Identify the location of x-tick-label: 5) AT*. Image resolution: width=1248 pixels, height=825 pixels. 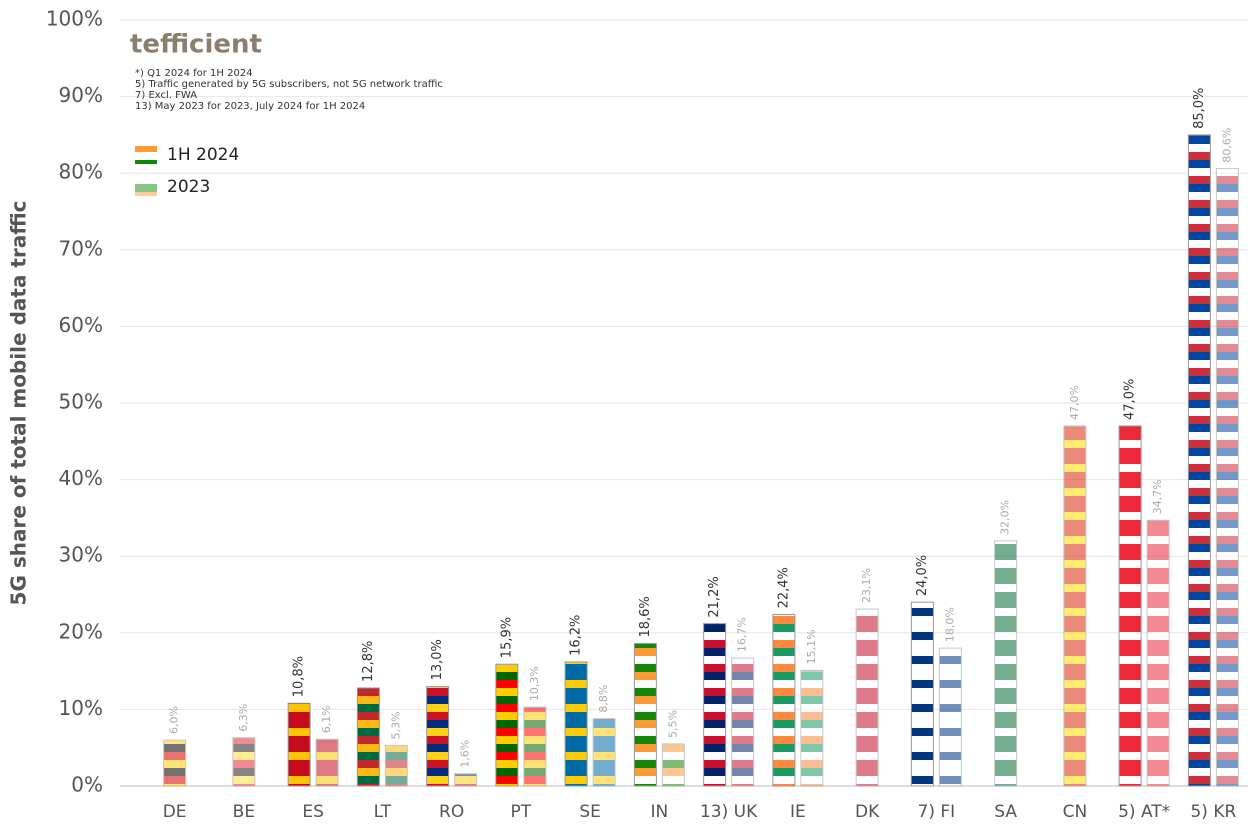
(1144, 812).